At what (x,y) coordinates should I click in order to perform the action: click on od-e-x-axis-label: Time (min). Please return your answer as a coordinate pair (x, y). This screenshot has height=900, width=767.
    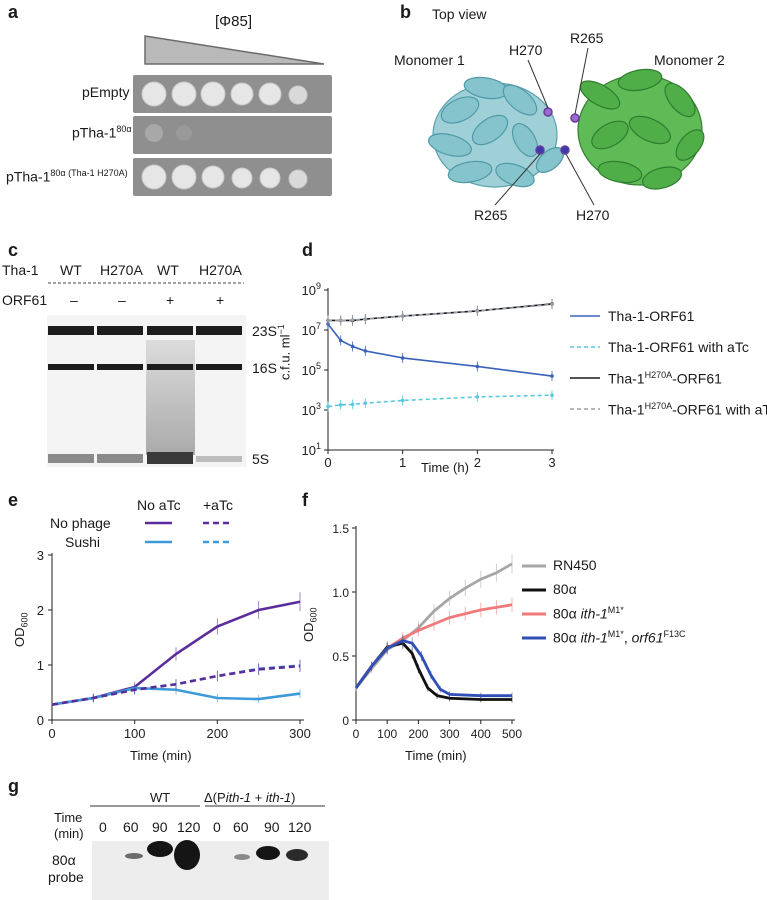
    Looking at the image, I should click on (161, 755).